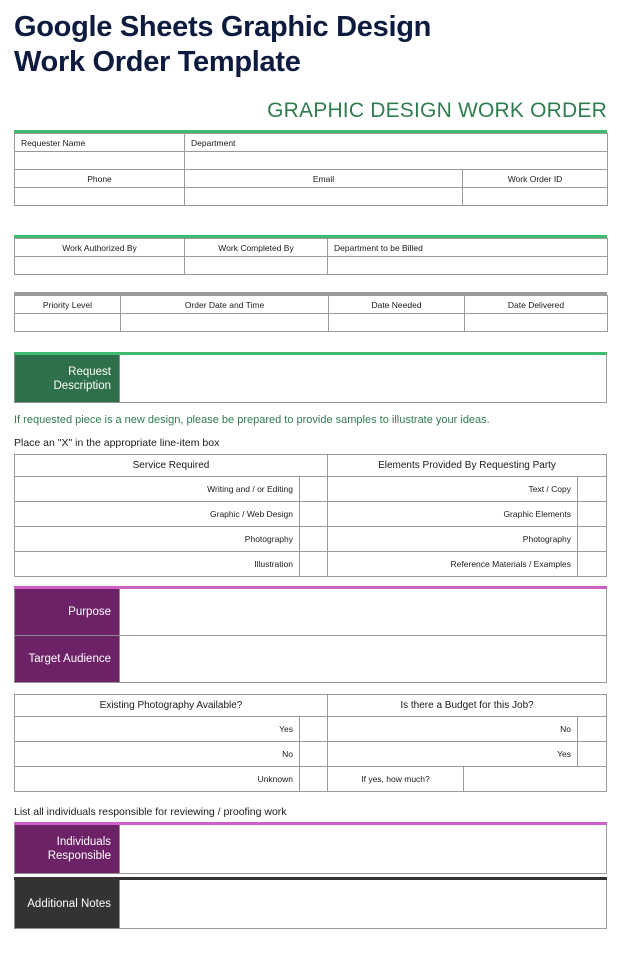 This screenshot has width=622, height=958. I want to click on header-date-delivered: Date Delivered, so click(536, 304).